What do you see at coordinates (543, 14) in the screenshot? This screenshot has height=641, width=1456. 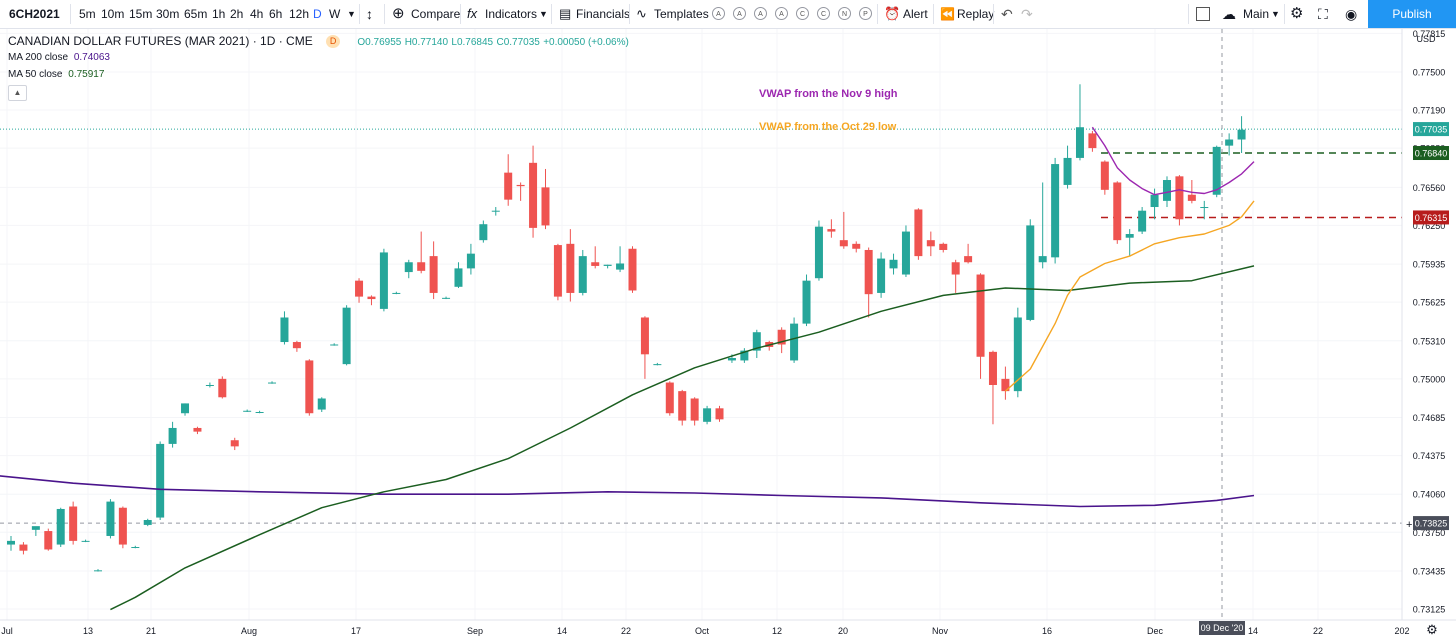 I see `indicators-chevron-down-icon: ▼` at bounding box center [543, 14].